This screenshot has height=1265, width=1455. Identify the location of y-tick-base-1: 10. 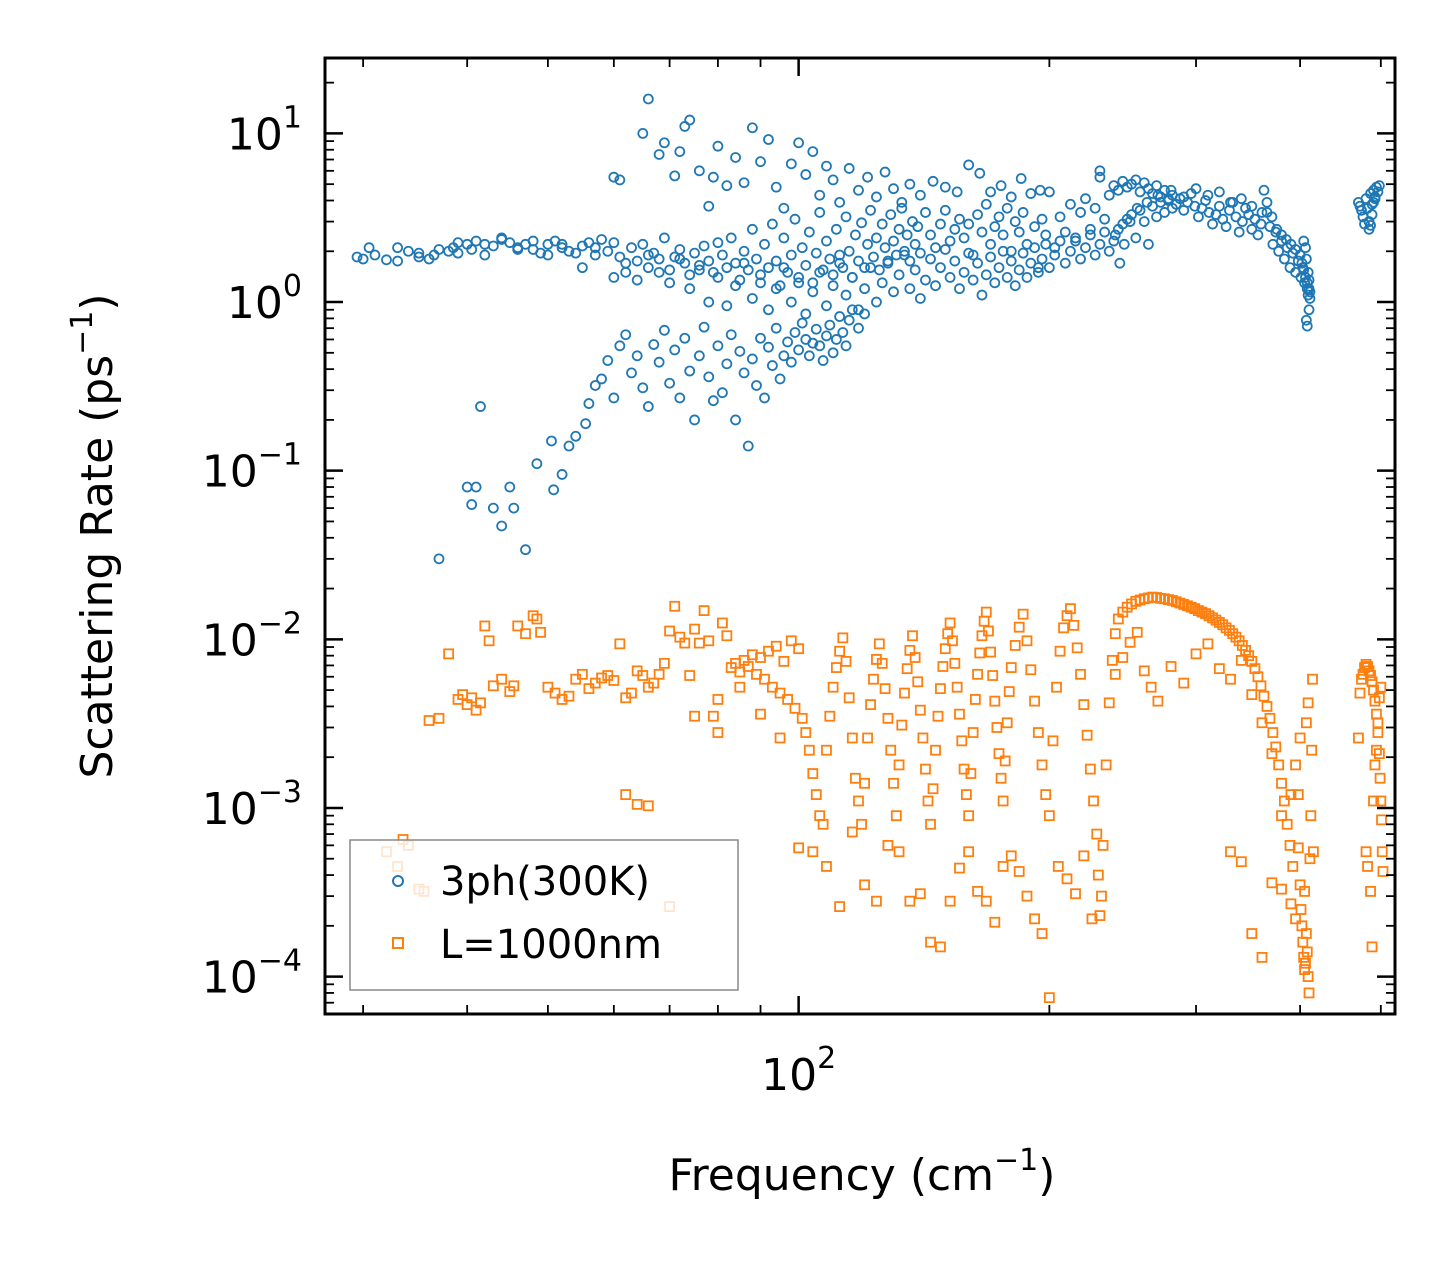
(255, 303).